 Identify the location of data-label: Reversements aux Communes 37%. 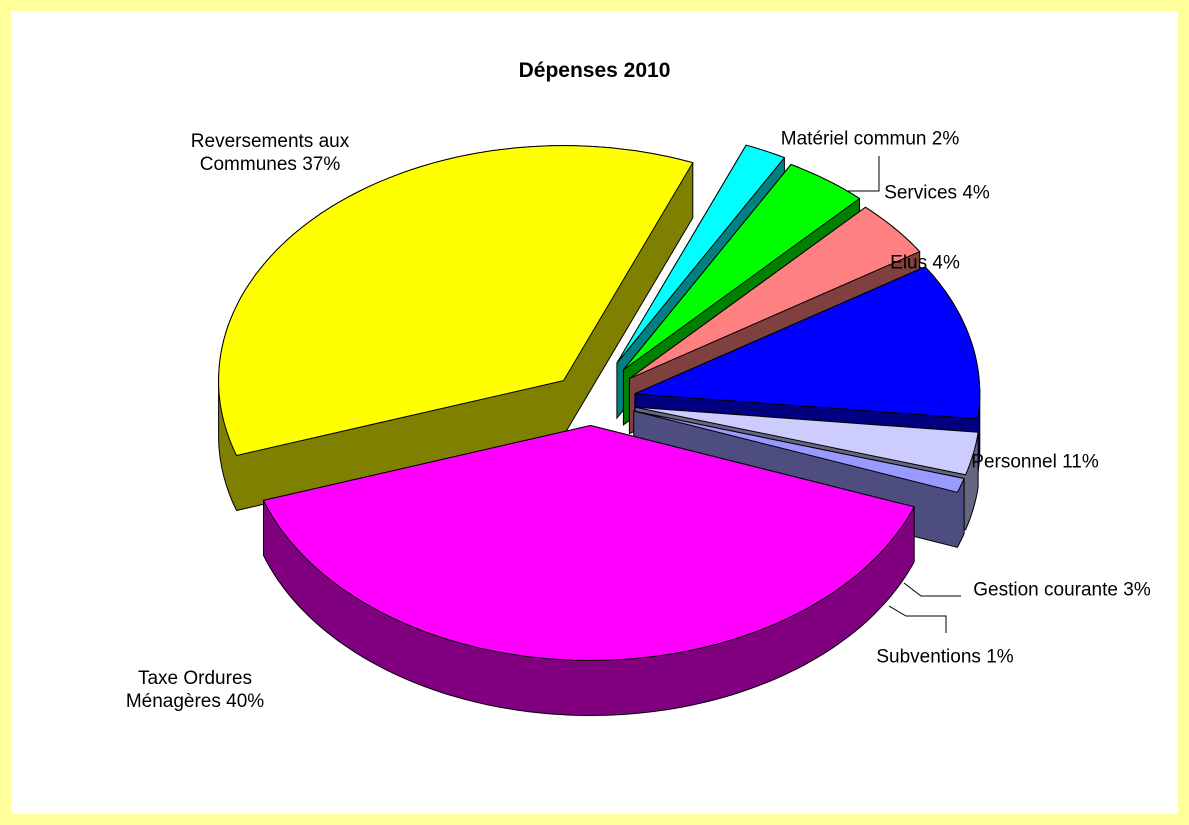
(270, 153).